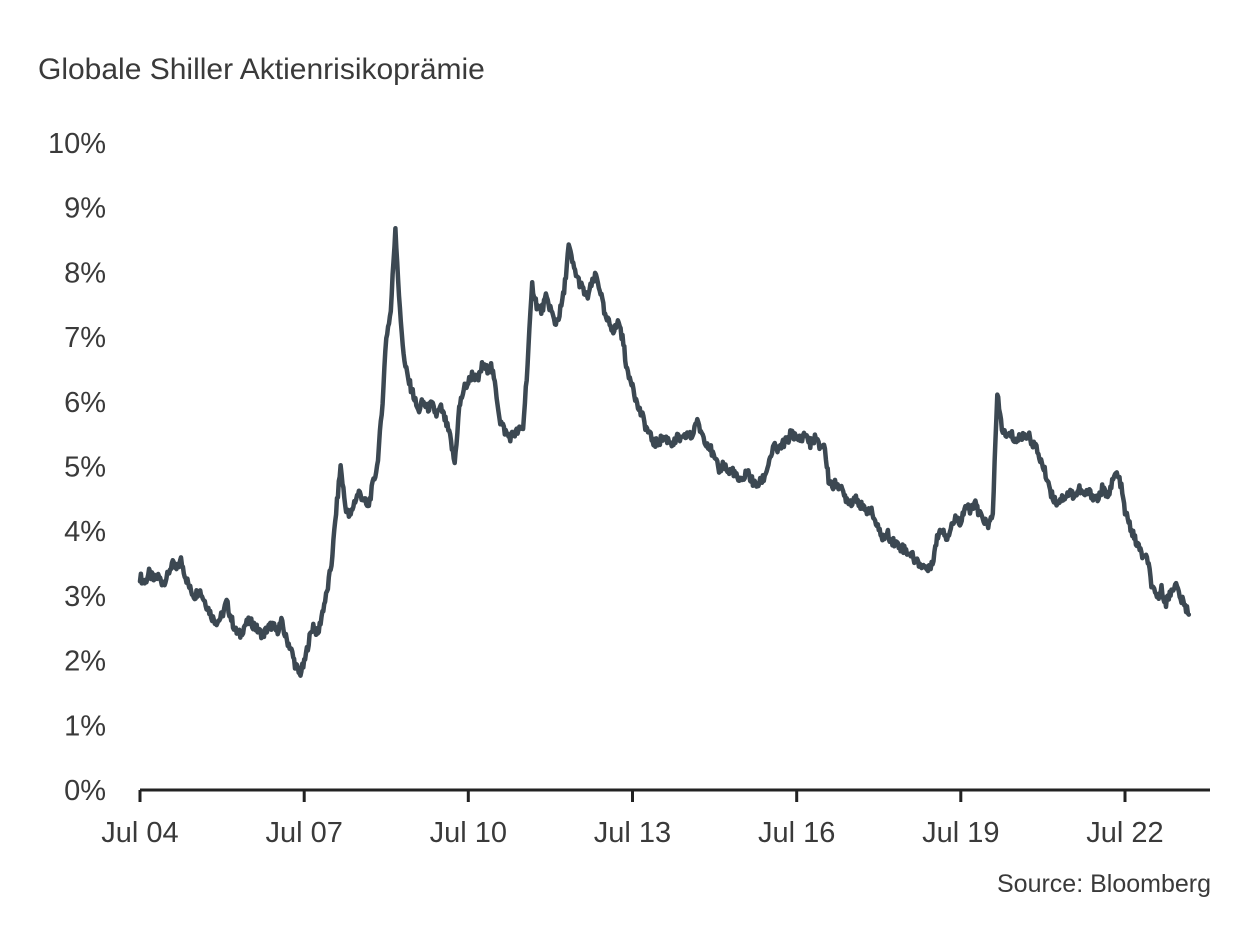  I want to click on y-tick-label: 1%, so click(85, 726).